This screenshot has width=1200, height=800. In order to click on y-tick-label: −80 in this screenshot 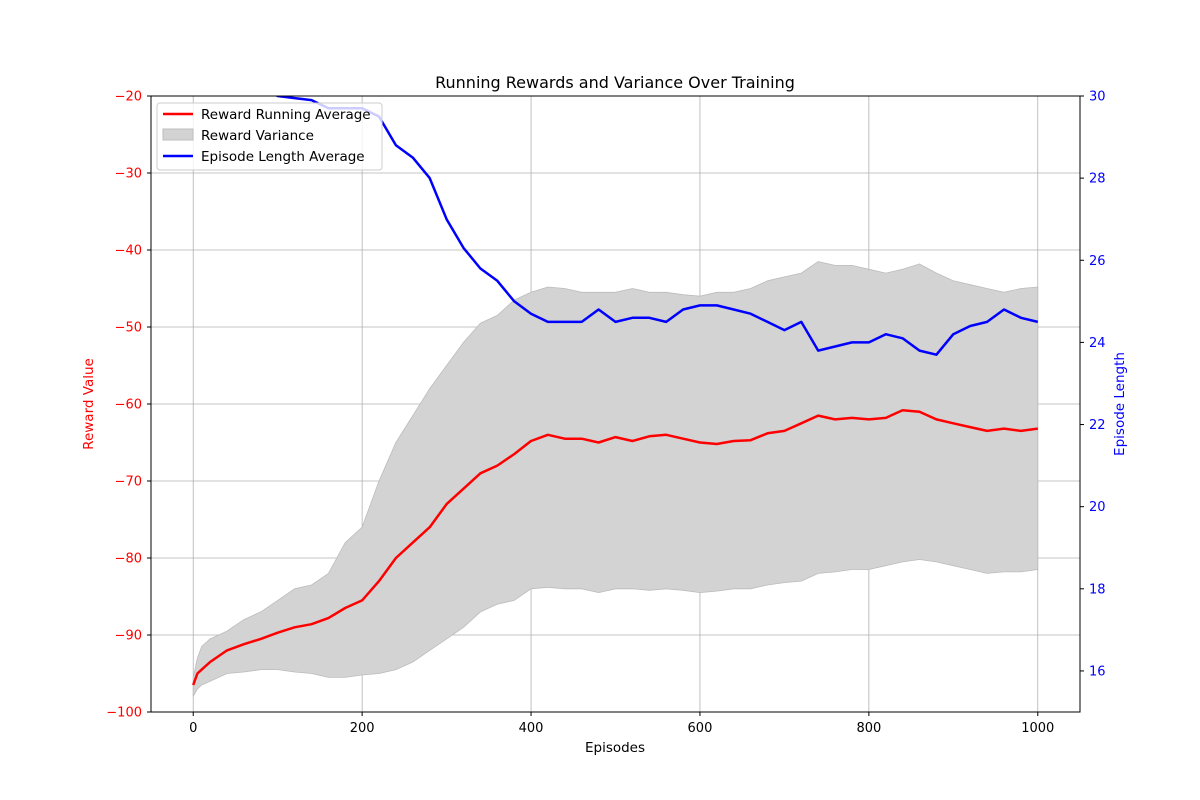, I will do `click(128, 559)`.